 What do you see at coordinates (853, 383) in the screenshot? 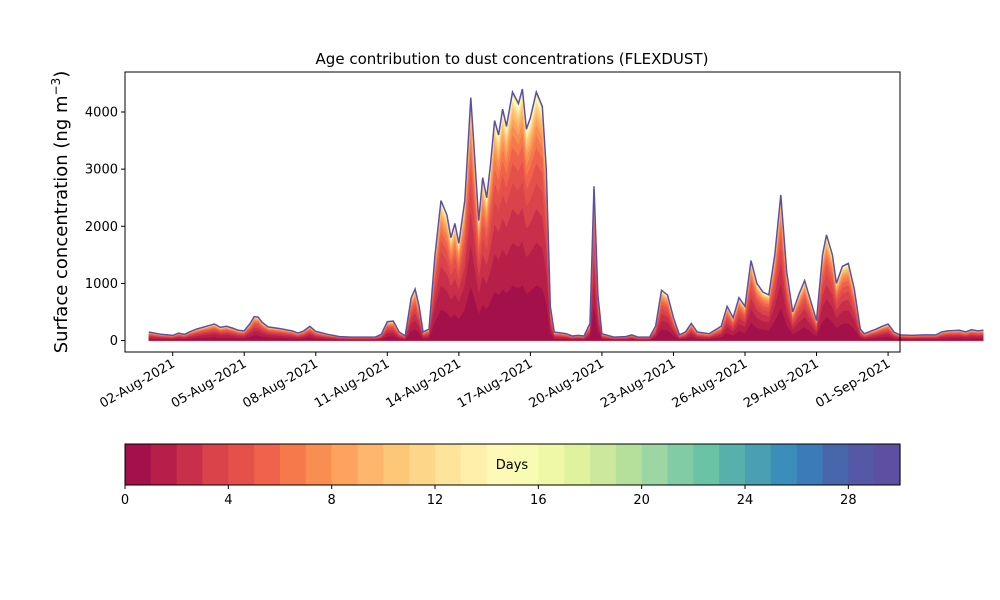
I see `x-tick-label: 01-Sep-2021` at bounding box center [853, 383].